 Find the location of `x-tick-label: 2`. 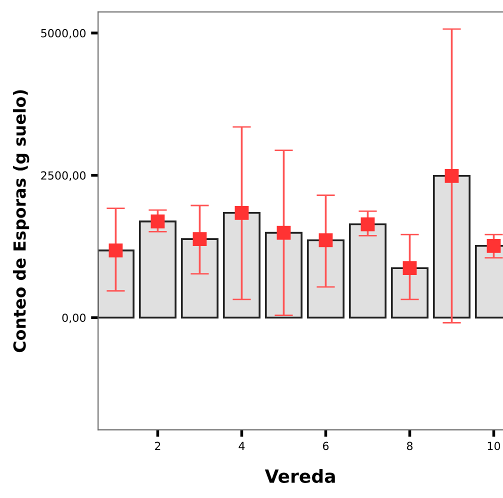

x-tick-label: 2 is located at coordinates (157, 446).